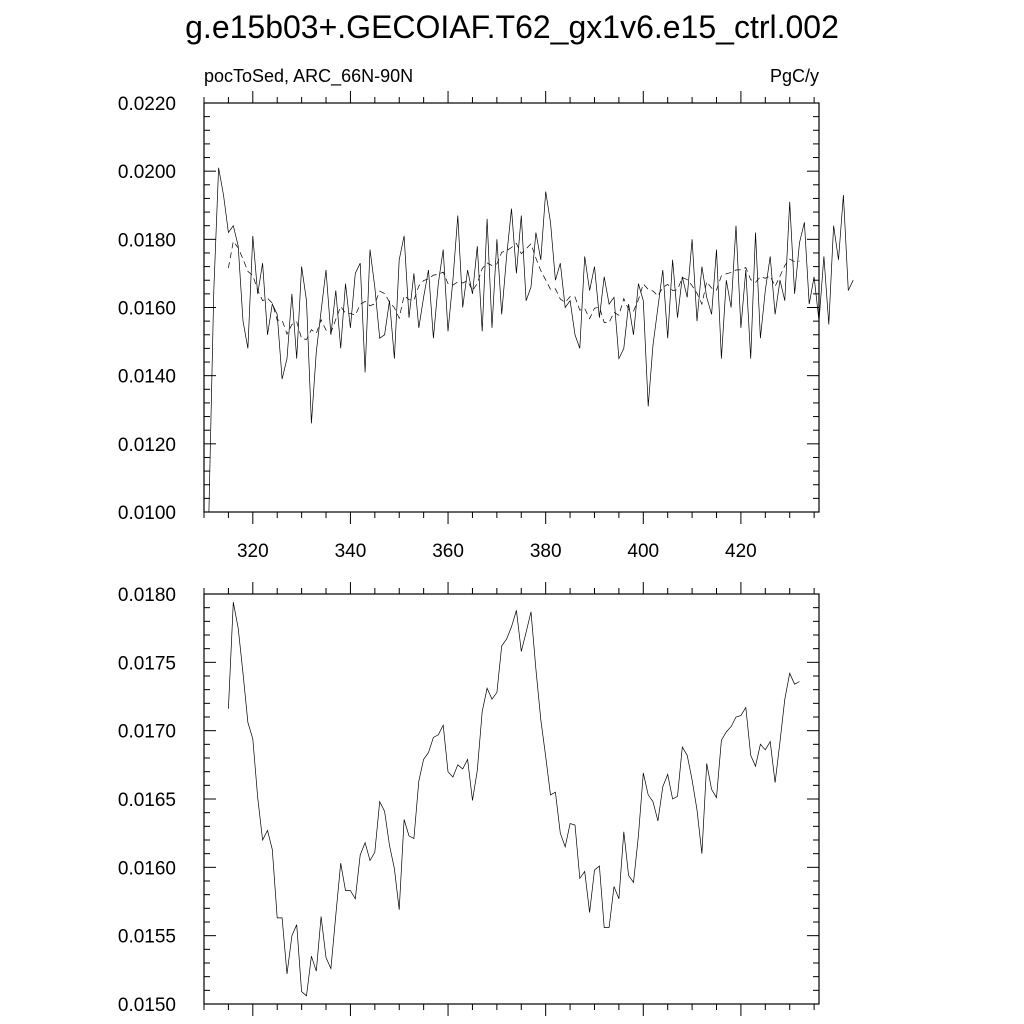  What do you see at coordinates (147, 1005) in the screenshot?
I see `bottom-panel-ytick-label: 0.0150` at bounding box center [147, 1005].